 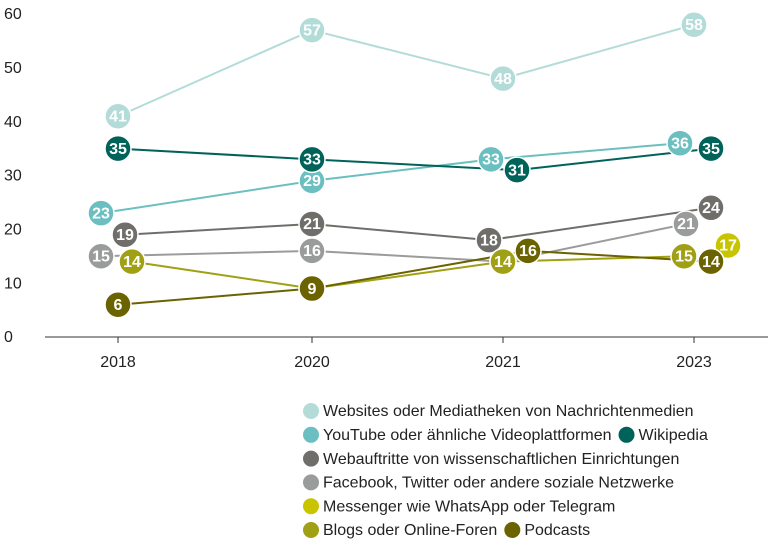 I want to click on value-label: 31, so click(x=517, y=170).